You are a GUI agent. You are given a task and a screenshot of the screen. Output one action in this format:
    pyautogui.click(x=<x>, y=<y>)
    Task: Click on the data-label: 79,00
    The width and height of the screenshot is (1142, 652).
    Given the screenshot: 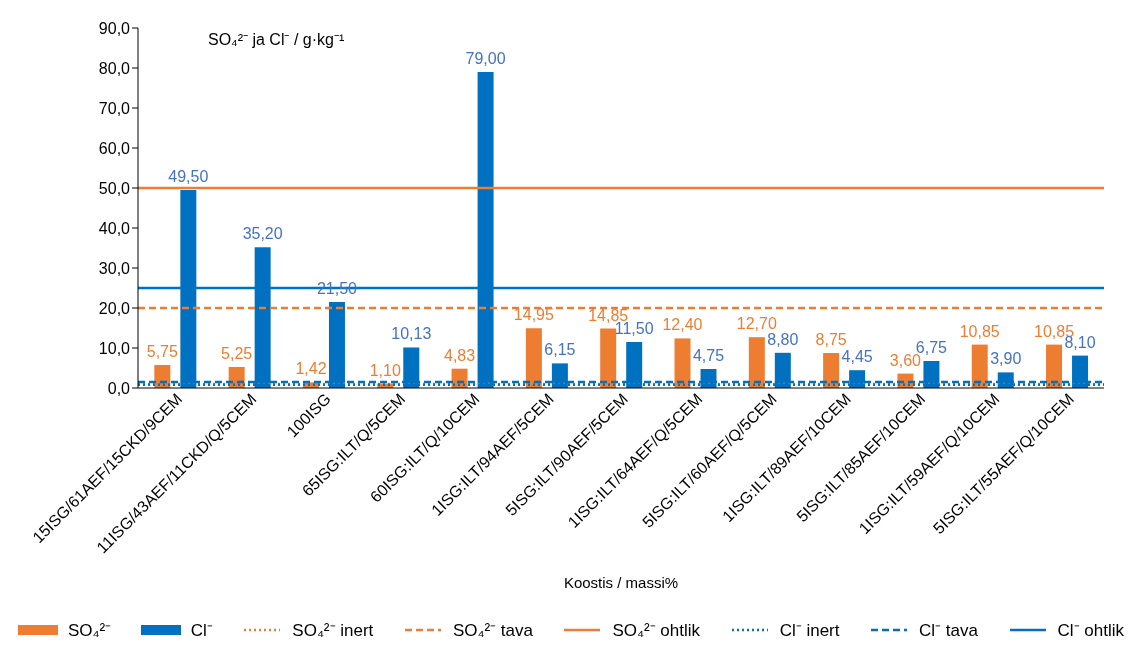 What is the action you would take?
    pyautogui.click(x=485, y=58)
    